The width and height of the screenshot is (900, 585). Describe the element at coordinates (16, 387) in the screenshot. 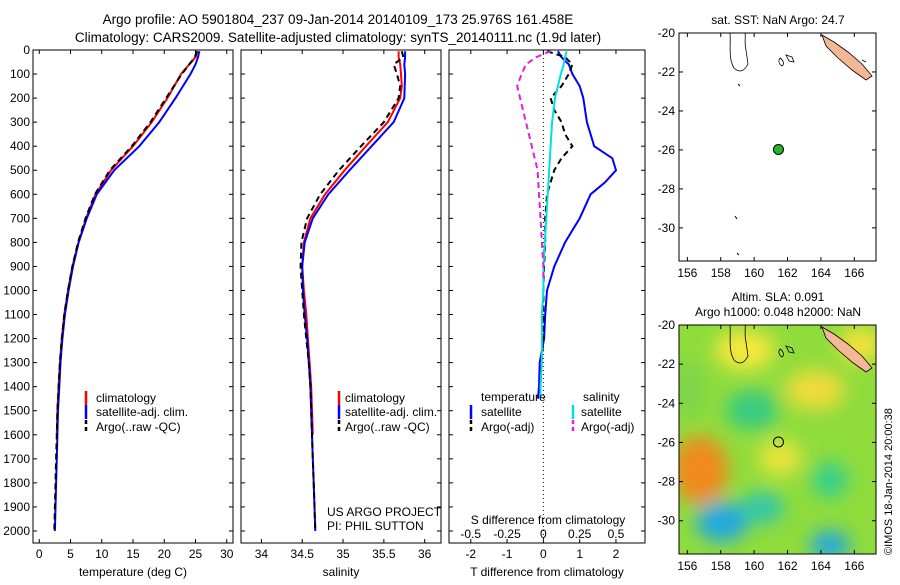

I see `depth-tick-label: 1400` at that location.